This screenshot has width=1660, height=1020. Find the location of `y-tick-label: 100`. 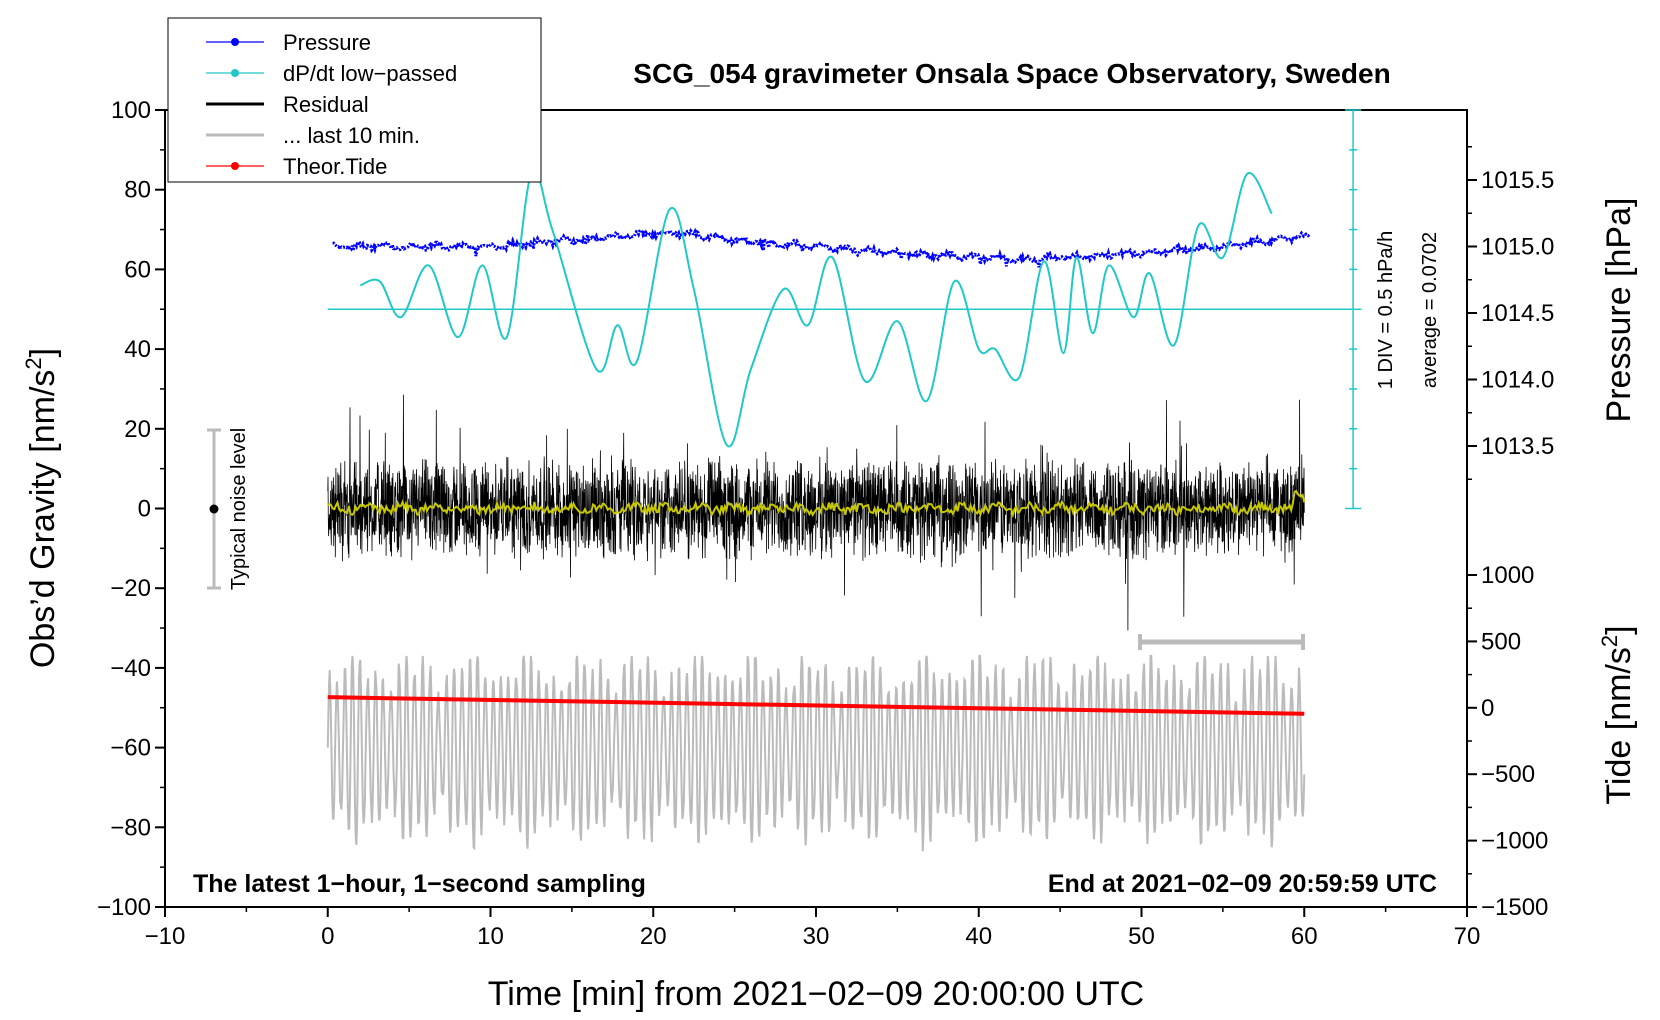

y-tick-label: 100 is located at coordinates (131, 110).